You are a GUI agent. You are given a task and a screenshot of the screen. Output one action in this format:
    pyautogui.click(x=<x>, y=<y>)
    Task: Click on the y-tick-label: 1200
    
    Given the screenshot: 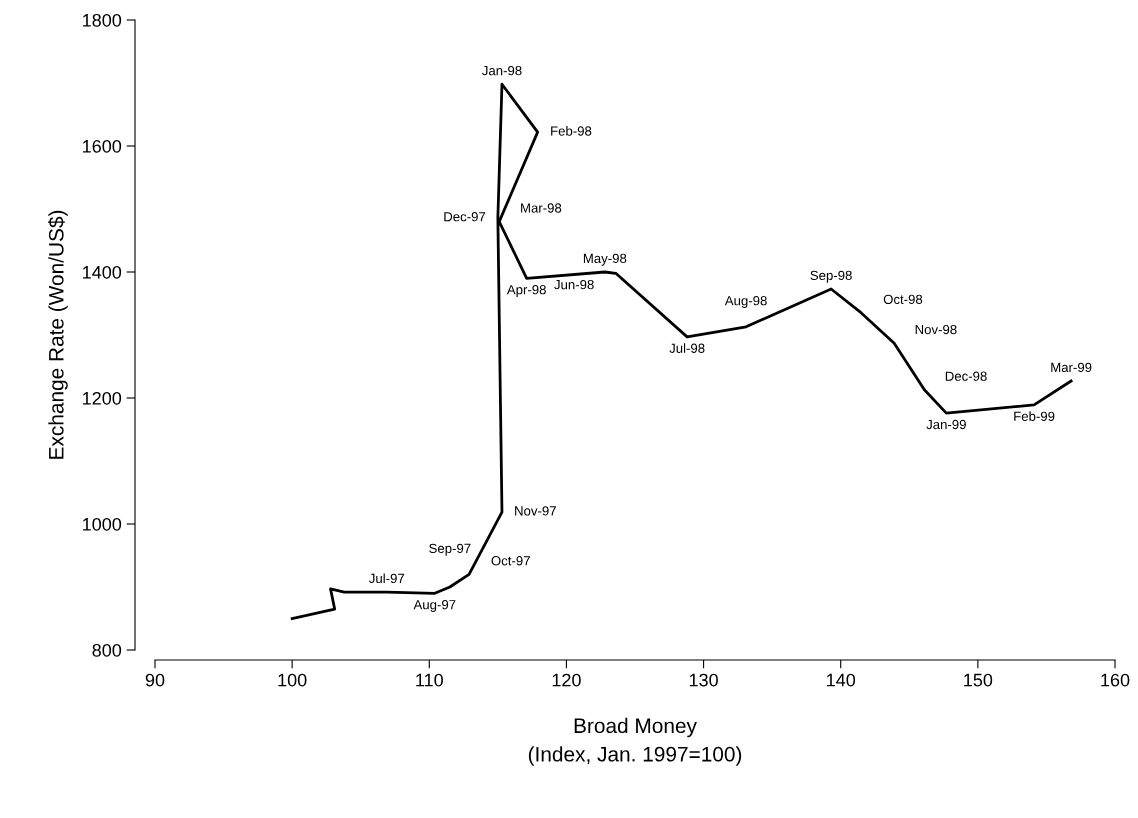 What is the action you would take?
    pyautogui.click(x=102, y=398)
    